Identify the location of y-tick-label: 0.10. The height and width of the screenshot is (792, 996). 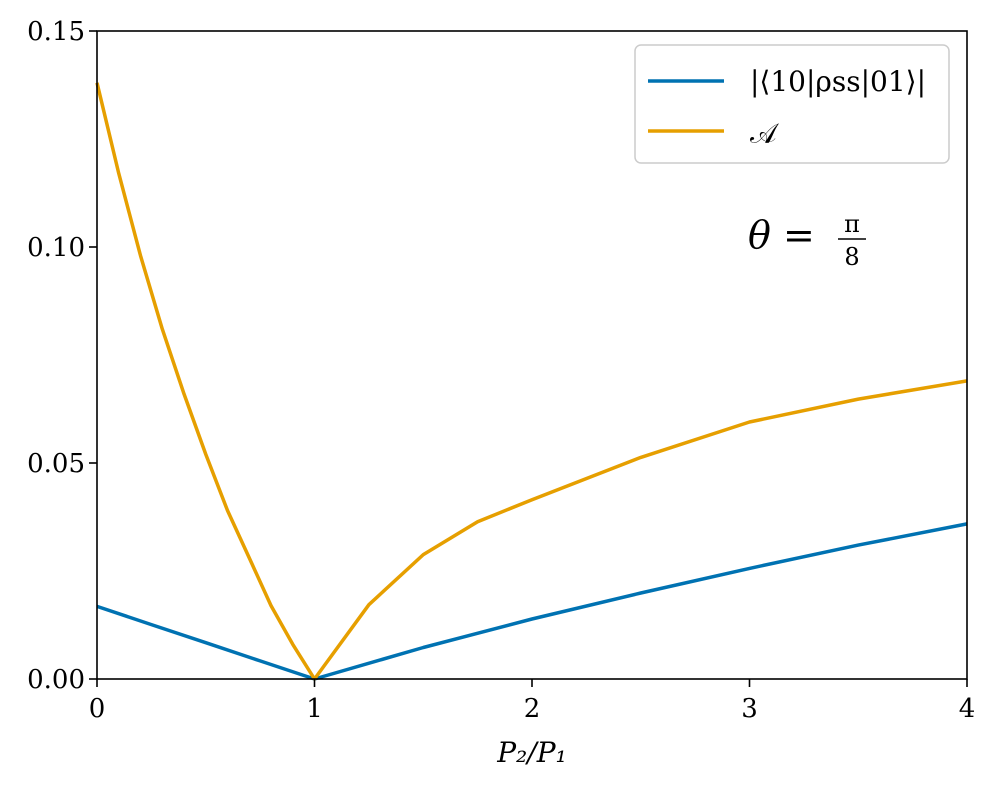
(56, 248).